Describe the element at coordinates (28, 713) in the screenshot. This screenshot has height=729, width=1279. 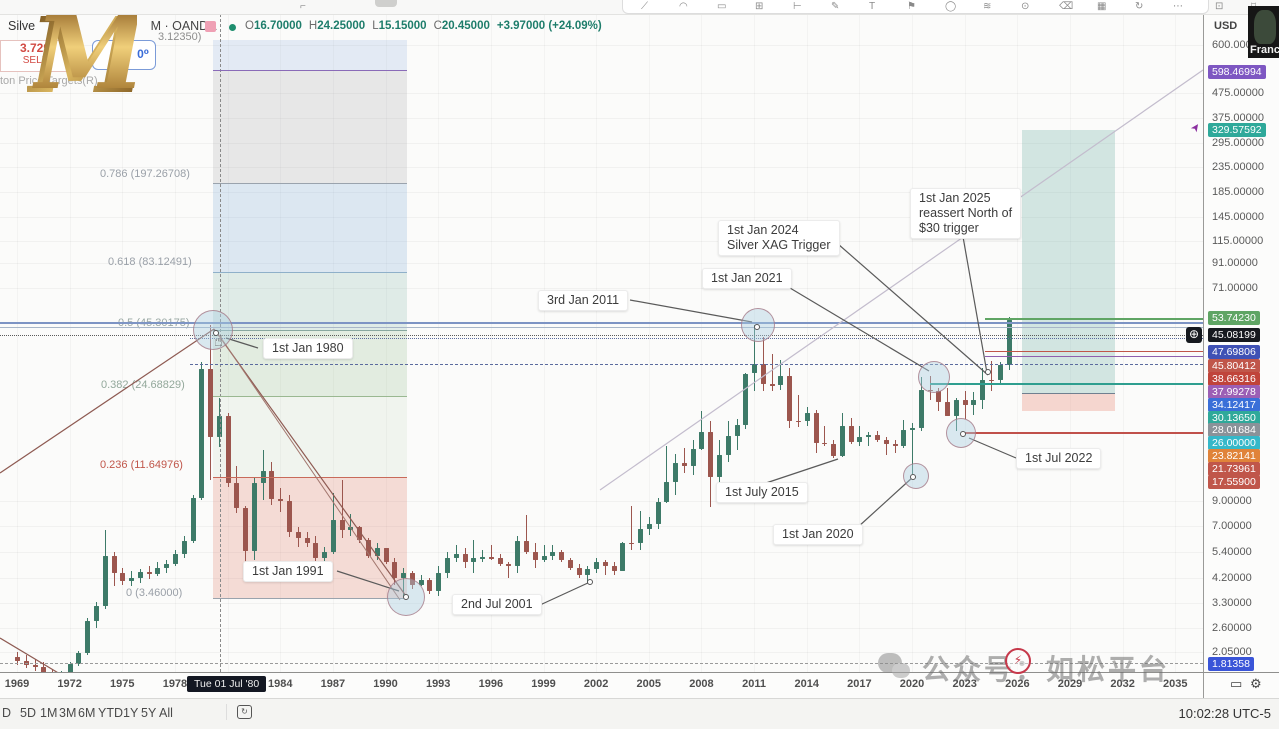
I see `range-button-5d: 5D` at that location.